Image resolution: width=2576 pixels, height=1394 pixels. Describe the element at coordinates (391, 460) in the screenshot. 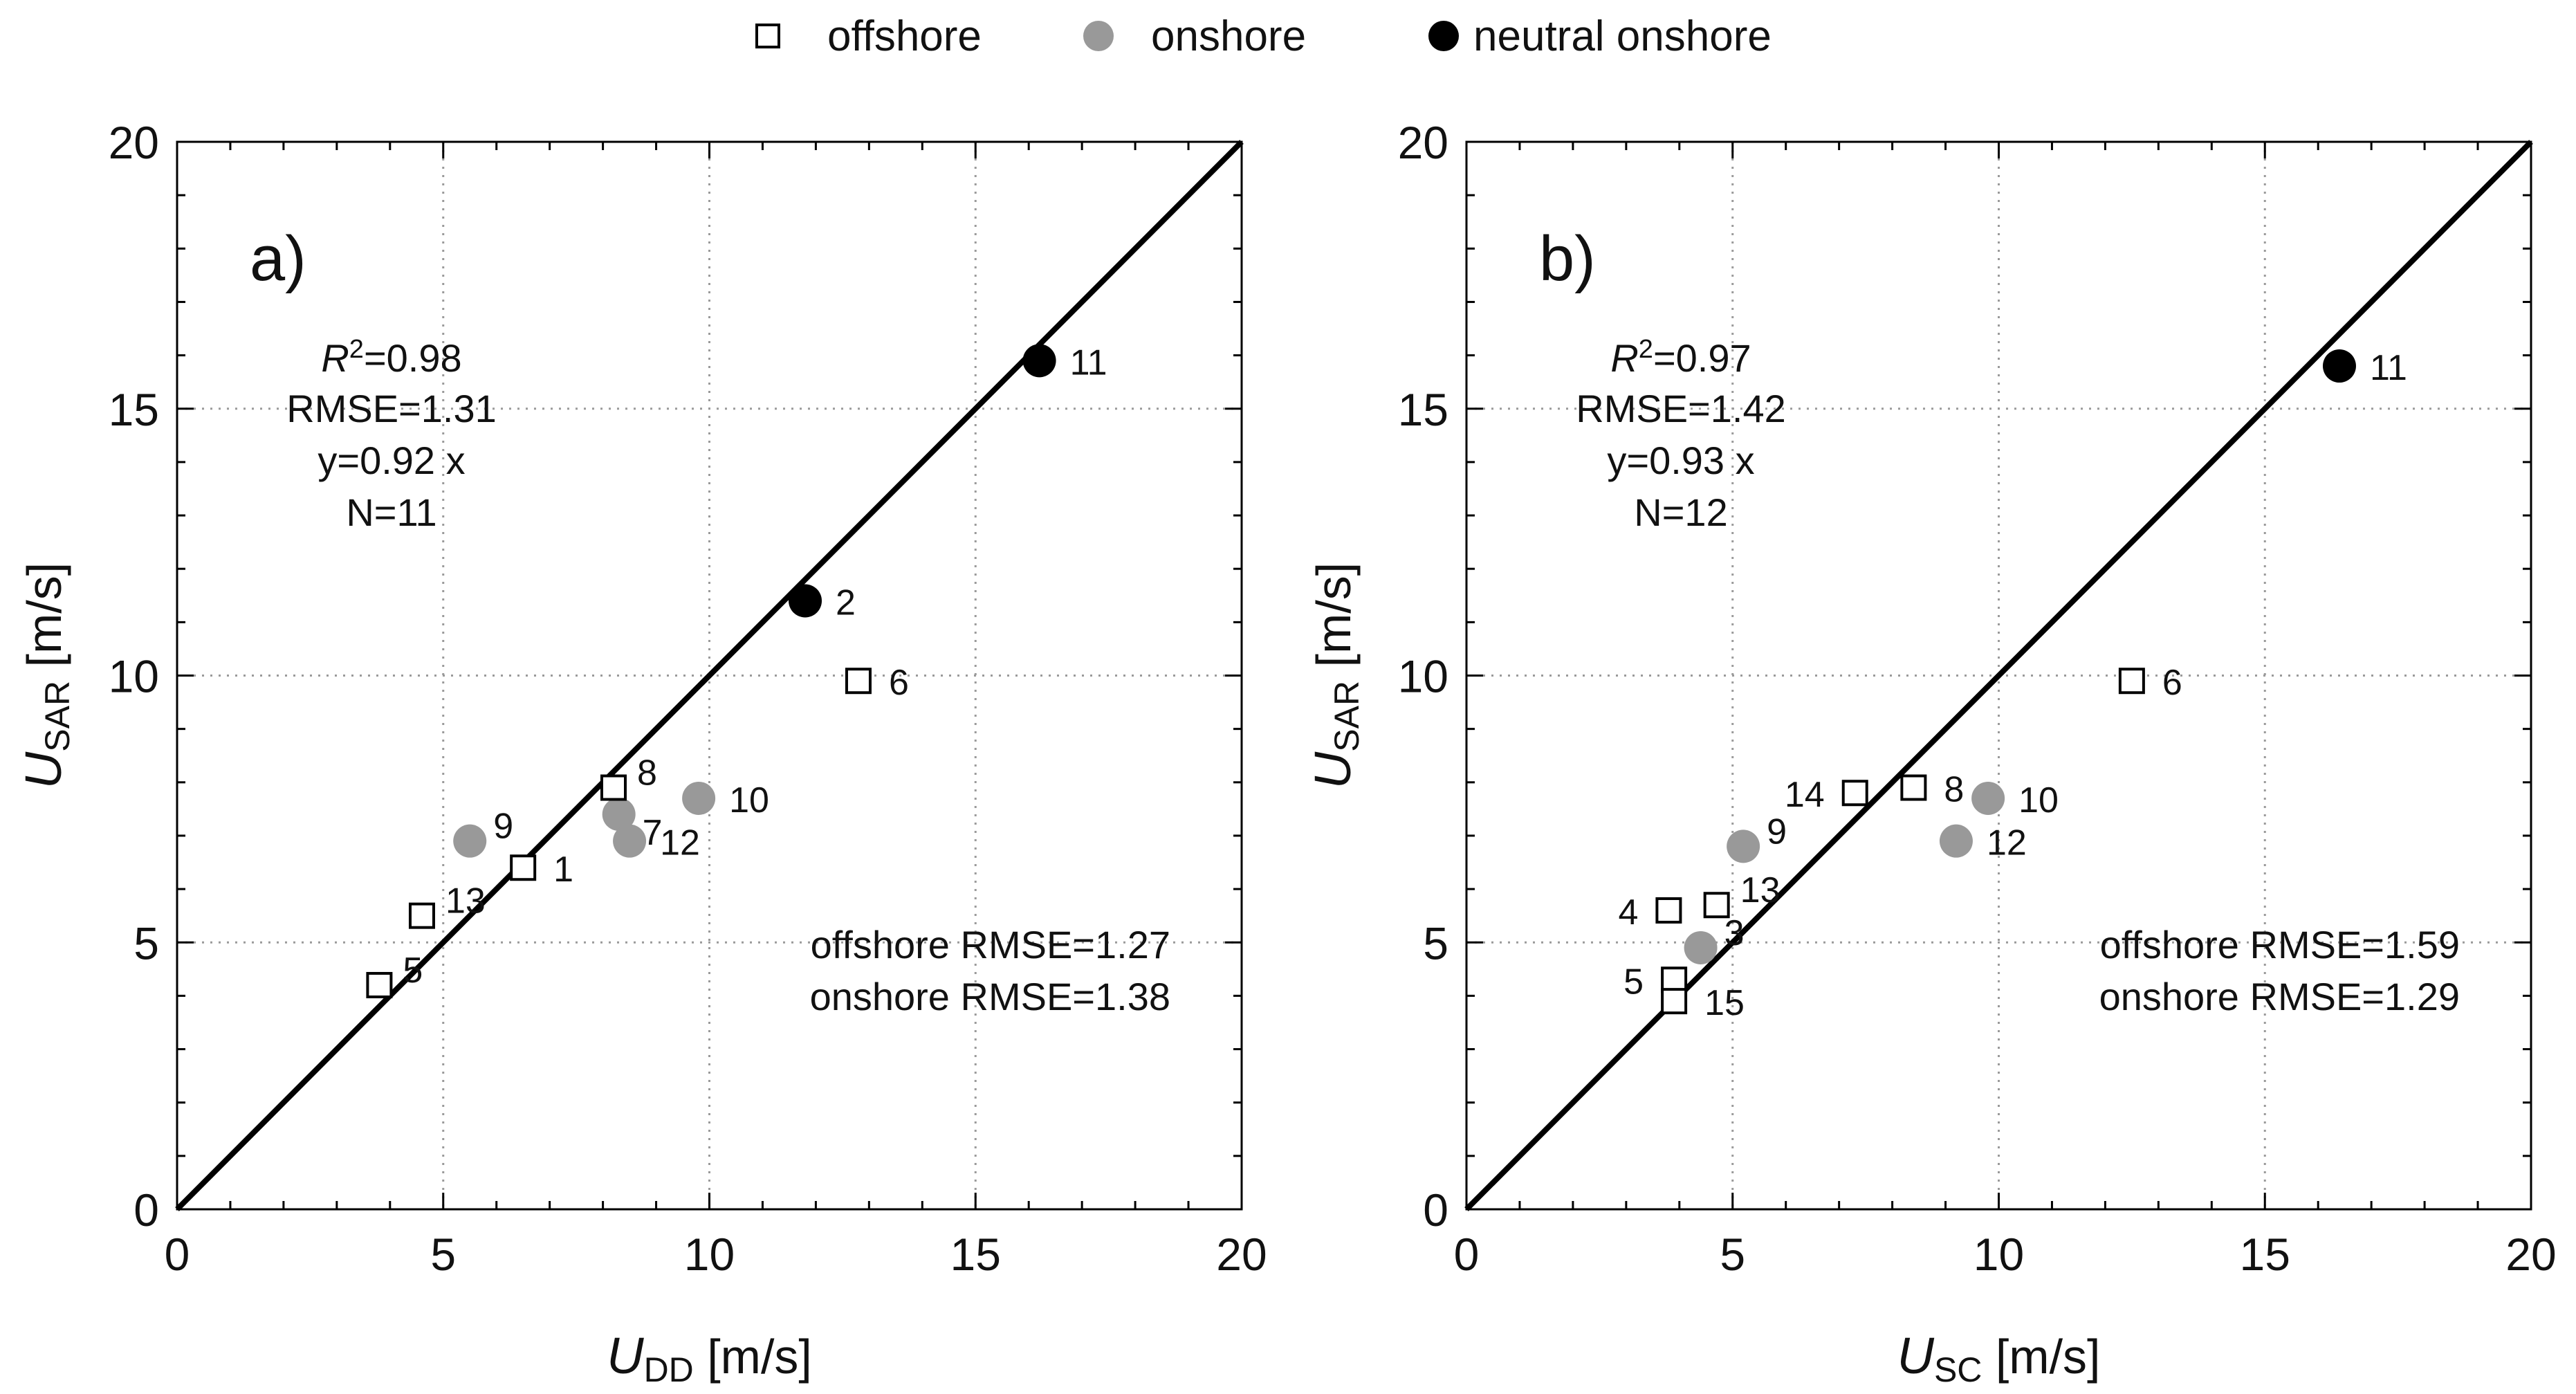

I see `stat-fit: y=0.92 x` at that location.